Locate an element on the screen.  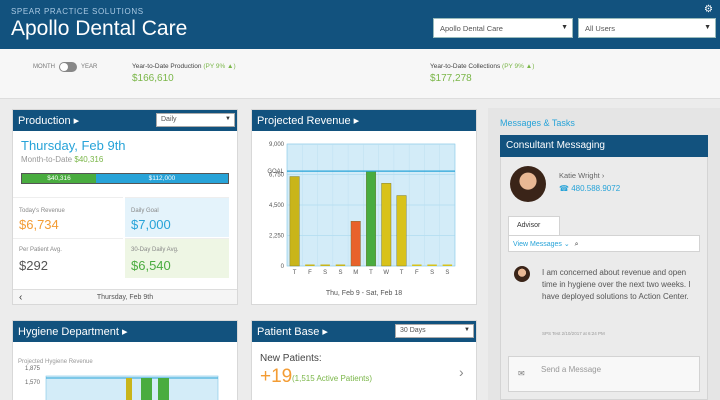
ytd-collections-change: (PY 9% ▲) is located at coordinates (518, 66).